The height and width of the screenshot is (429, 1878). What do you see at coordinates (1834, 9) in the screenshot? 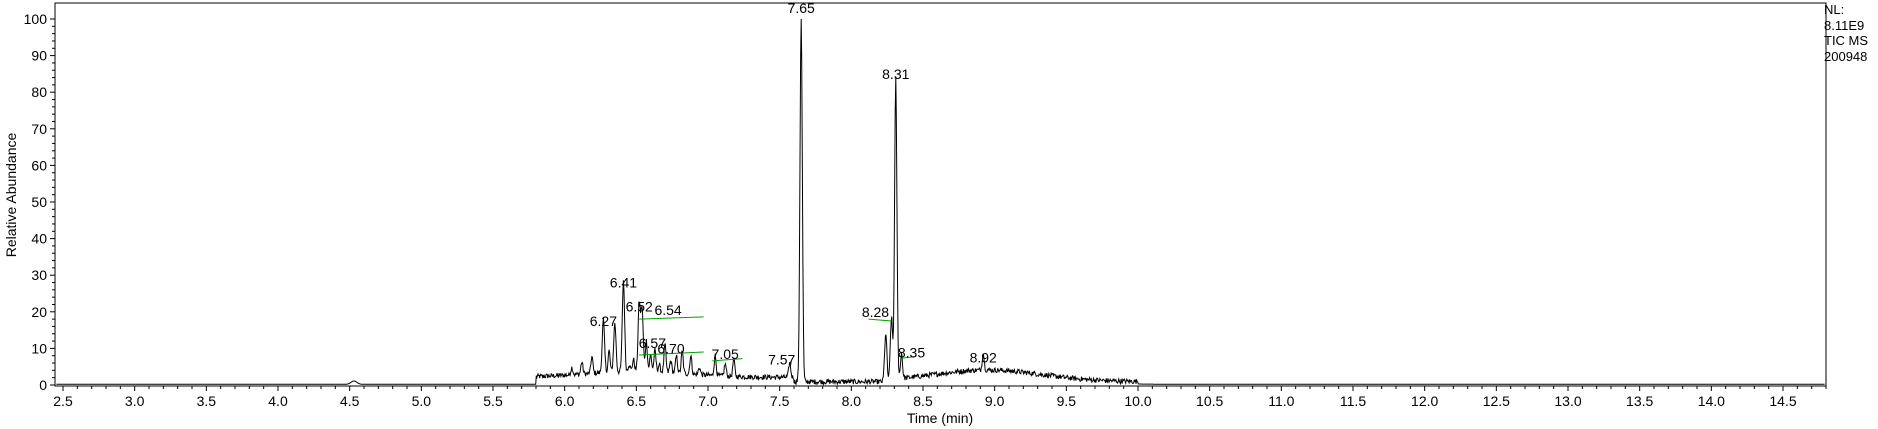
I see `nl-label: NL:` at bounding box center [1834, 9].